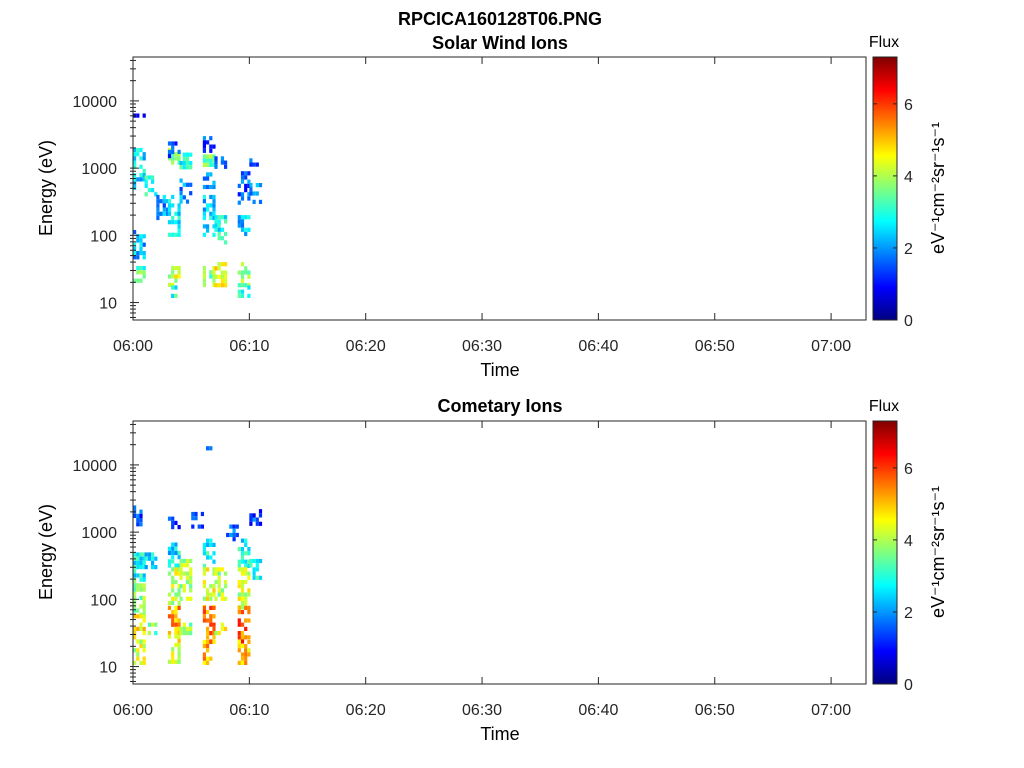 The height and width of the screenshot is (768, 1024). I want to click on x-tick-label: 07:00, so click(831, 346).